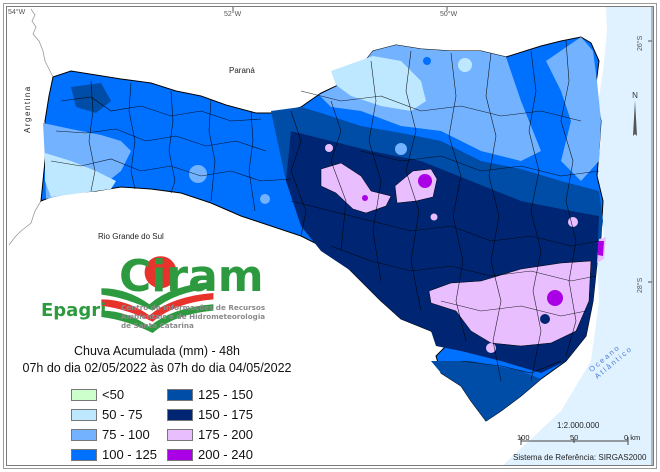 This screenshot has height=472, width=660. Describe the element at coordinates (523, 437) in the screenshot. I see `scale-left-label: 100` at that location.